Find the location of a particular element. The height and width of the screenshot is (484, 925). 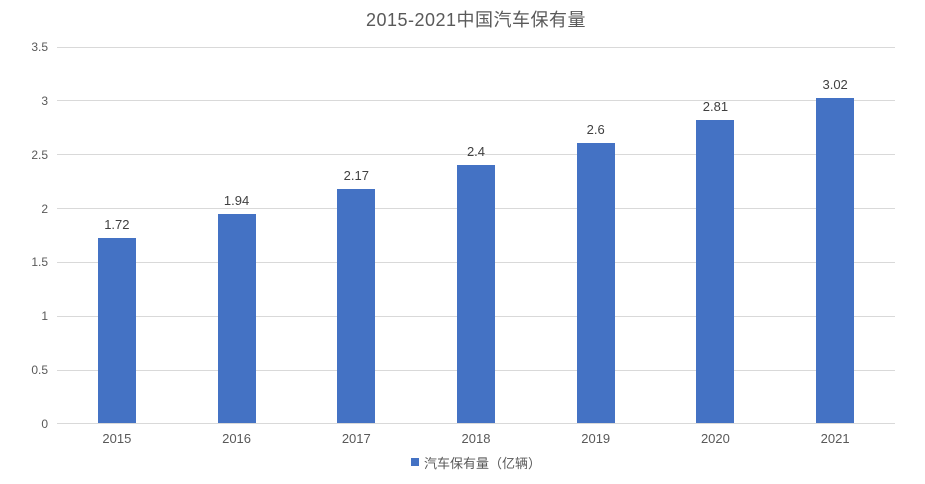

chart-title: 2015-2021中国汽车保有量 is located at coordinates (476, 20).